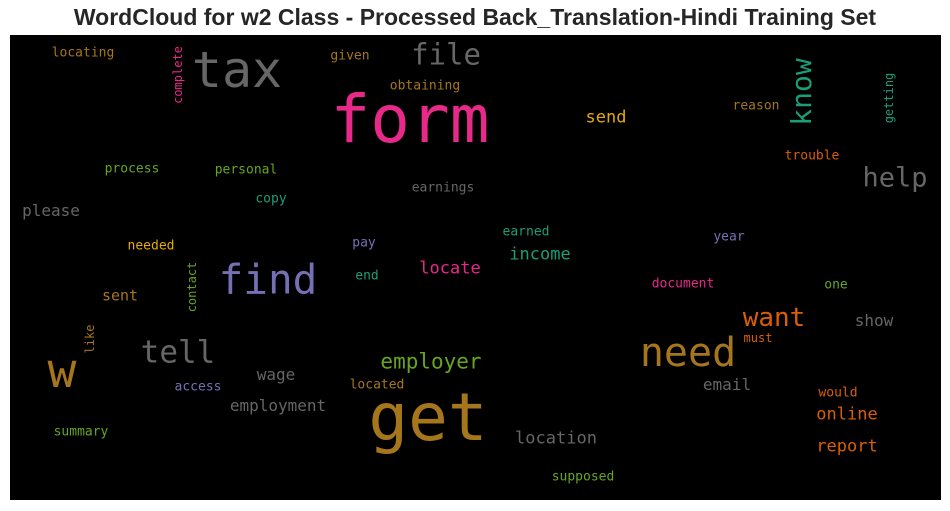 The image size is (950, 511). I want to click on word-report: report, so click(847, 446).